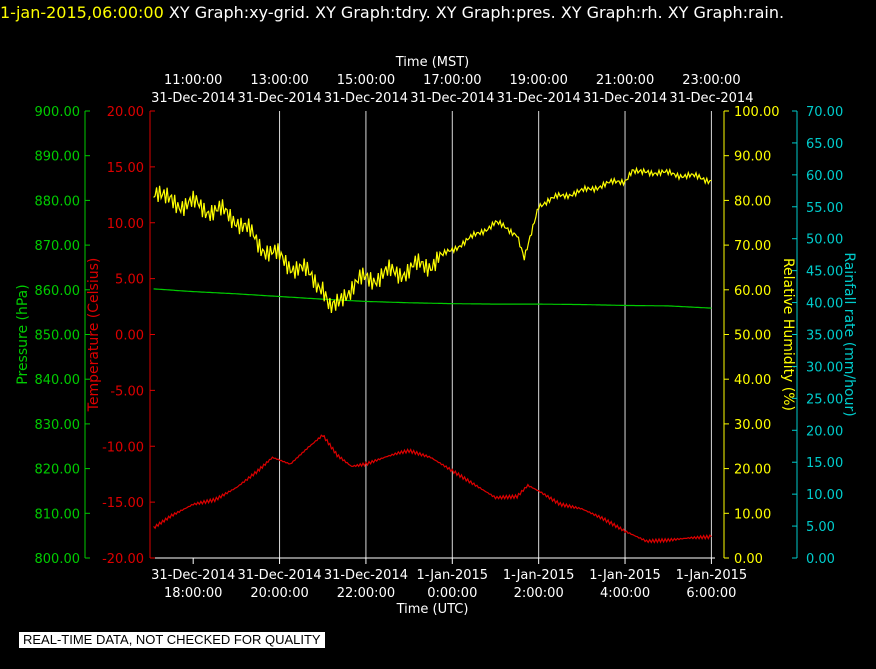 The width and height of the screenshot is (876, 669). I want to click on x-axis-label-mst: Time (MST), so click(432, 62).